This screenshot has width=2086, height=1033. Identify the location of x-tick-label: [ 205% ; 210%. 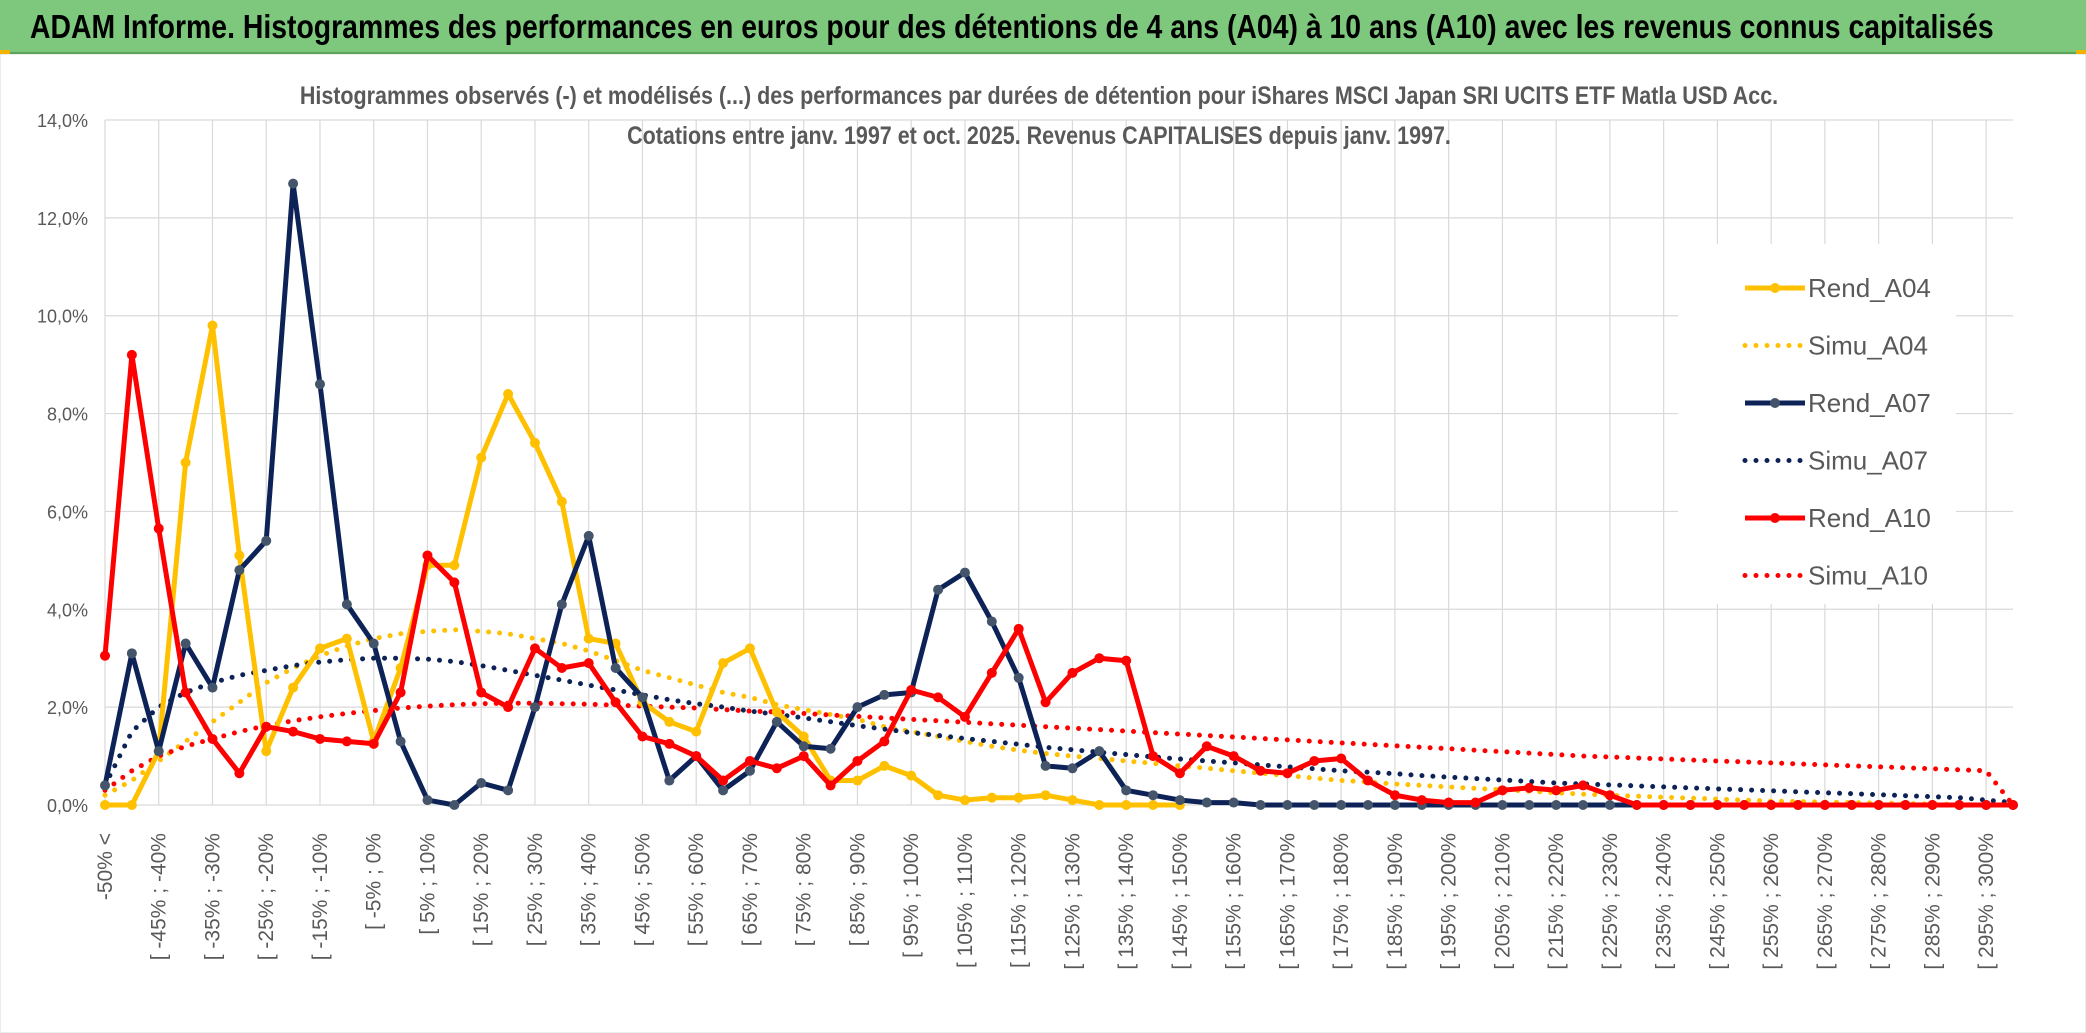
(1502, 901).